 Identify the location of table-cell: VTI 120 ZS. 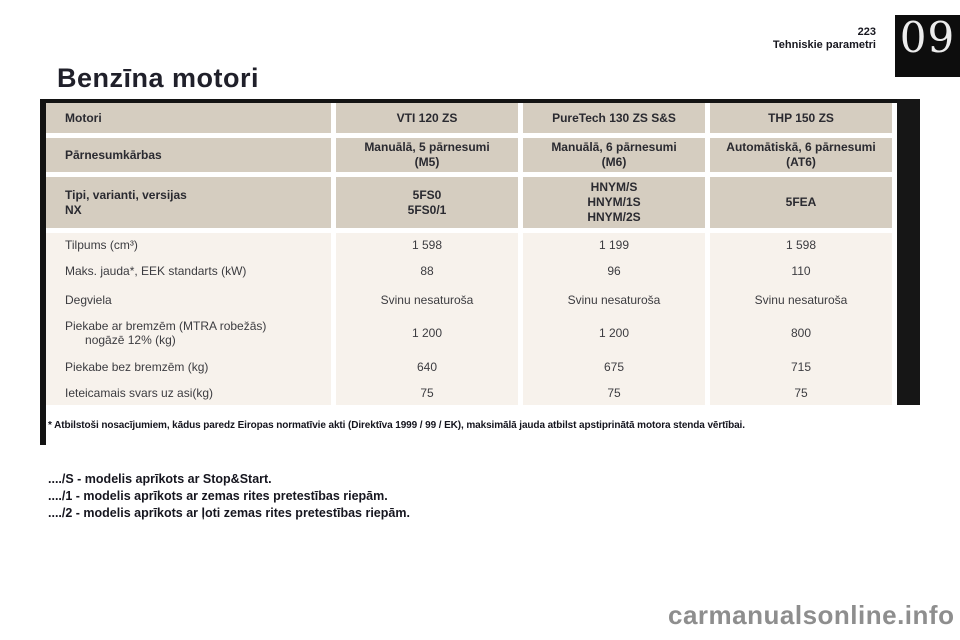
(427, 118).